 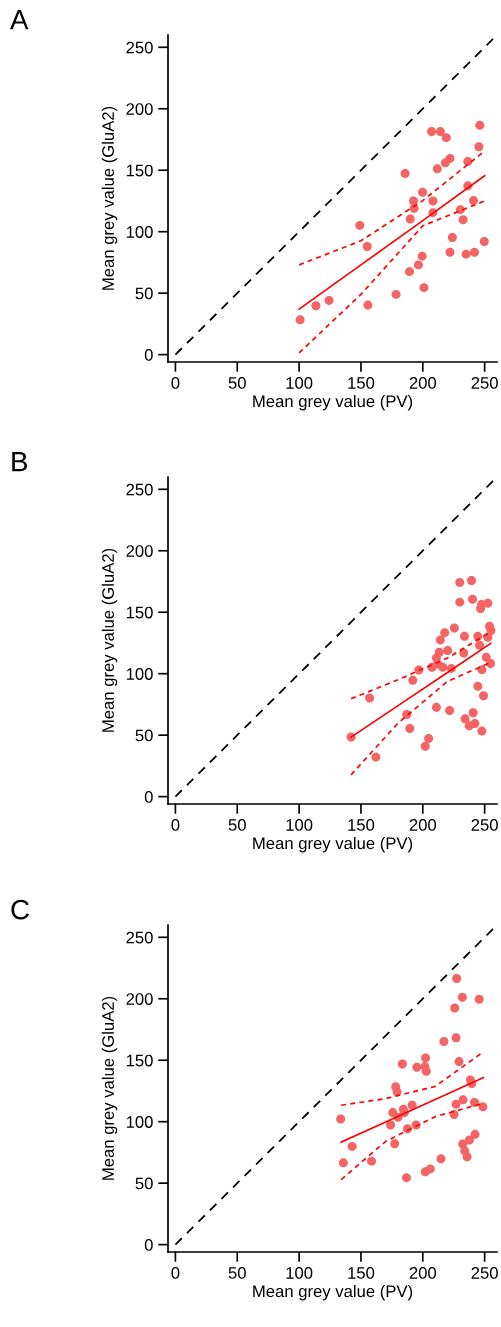 I want to click on chart-title: C, so click(x=20, y=909).